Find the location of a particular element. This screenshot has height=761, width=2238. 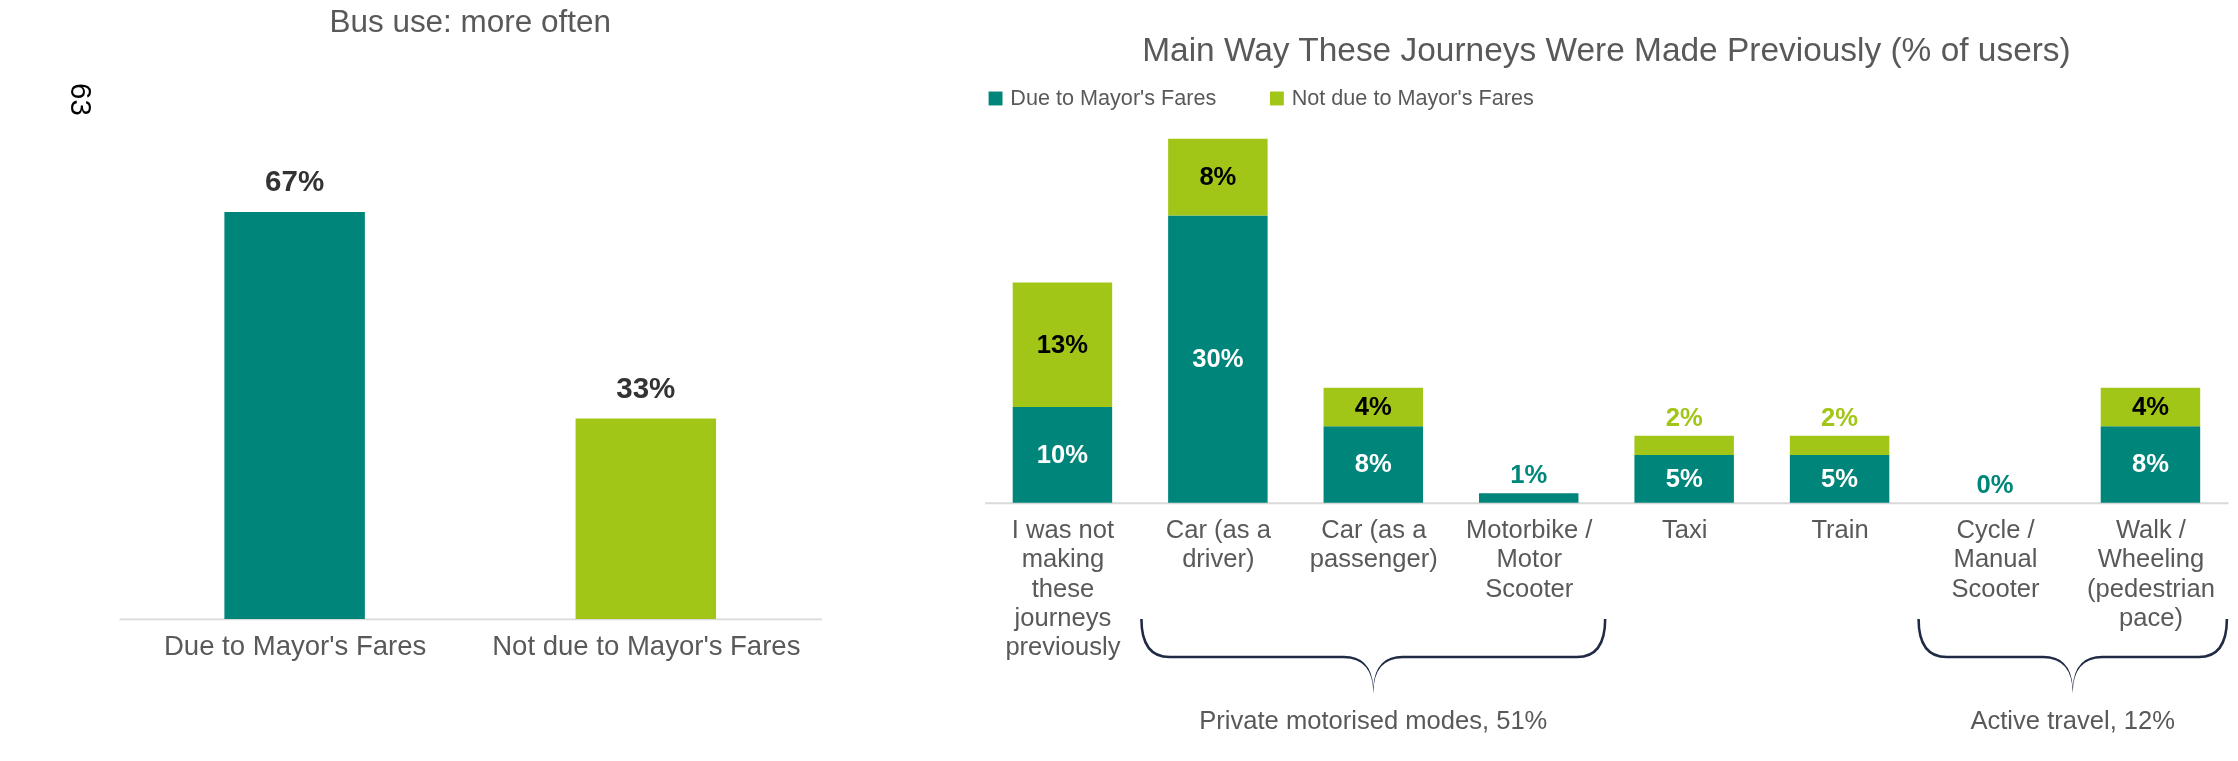

x-tick-label: Car (as a driver) is located at coordinates (1218, 543).